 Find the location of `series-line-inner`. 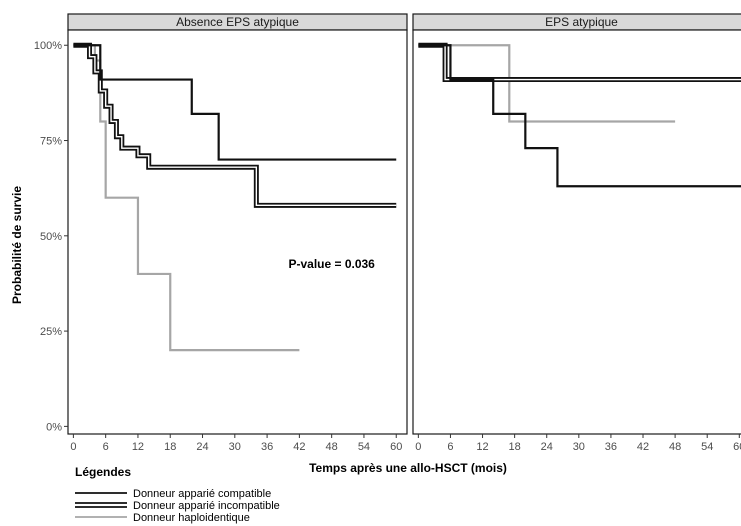

series-line-inner is located at coordinates (235, 125).